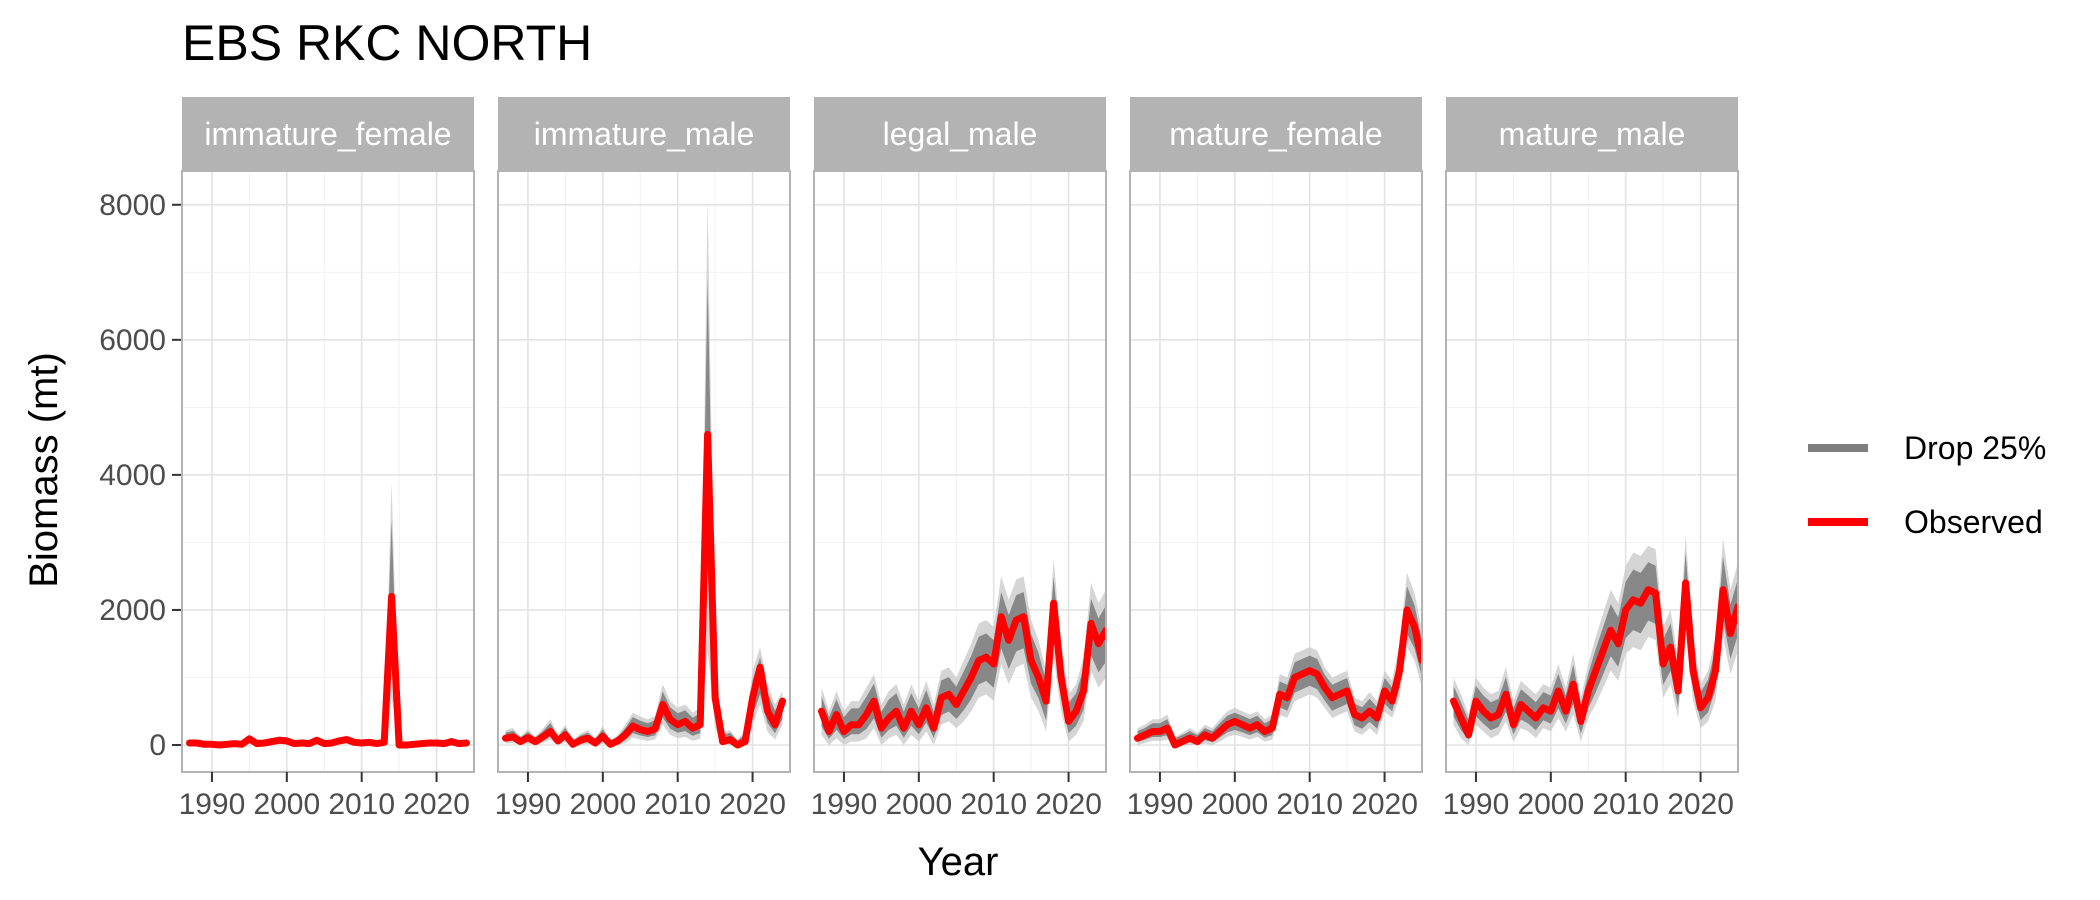  Describe the element at coordinates (1594, 659) in the screenshot. I see `observed-line-mature-male` at that location.